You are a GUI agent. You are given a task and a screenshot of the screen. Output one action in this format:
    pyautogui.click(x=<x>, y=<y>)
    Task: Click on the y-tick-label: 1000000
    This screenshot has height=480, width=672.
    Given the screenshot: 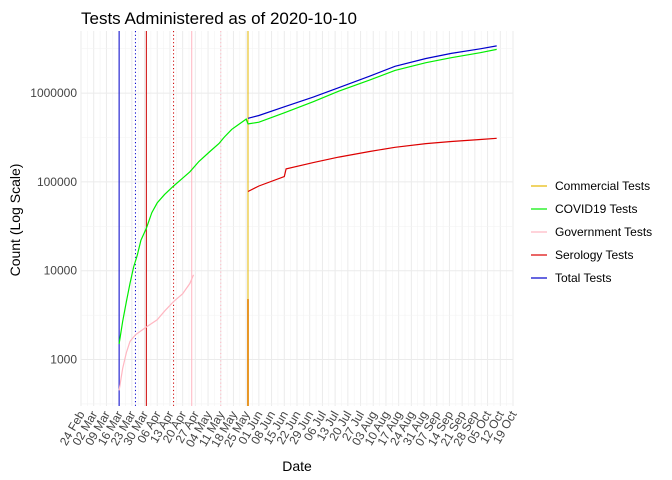 What is the action you would take?
    pyautogui.click(x=53, y=93)
    